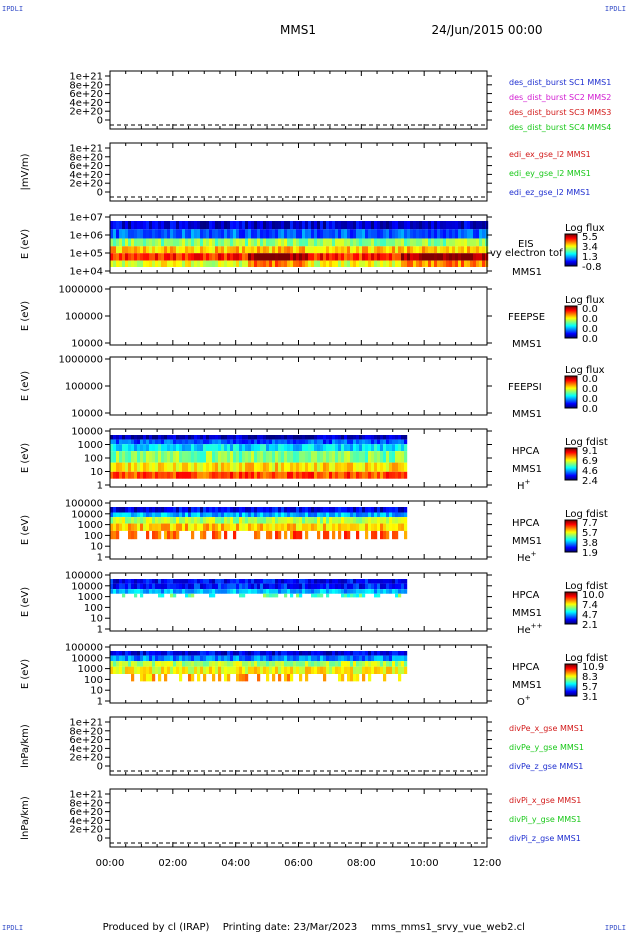  Describe the element at coordinates (84, 648) in the screenshot. I see `y-tick-label: 100000` at that location.